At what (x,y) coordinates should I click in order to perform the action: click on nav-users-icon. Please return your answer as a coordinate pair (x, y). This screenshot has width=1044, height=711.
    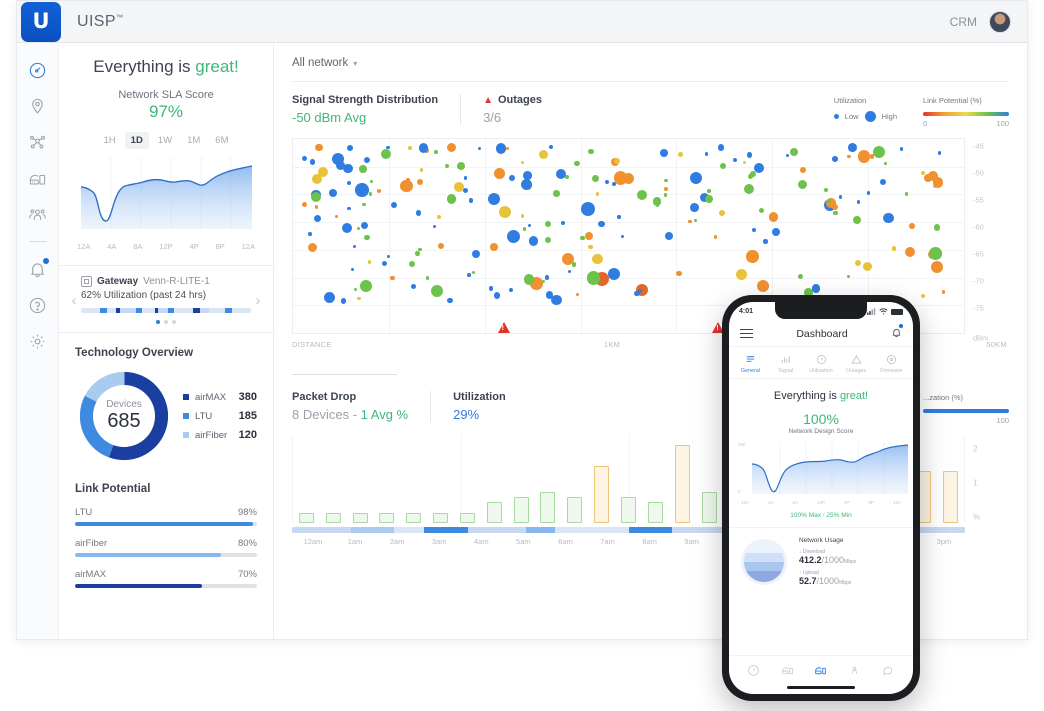
    Looking at the image, I should click on (854, 670).